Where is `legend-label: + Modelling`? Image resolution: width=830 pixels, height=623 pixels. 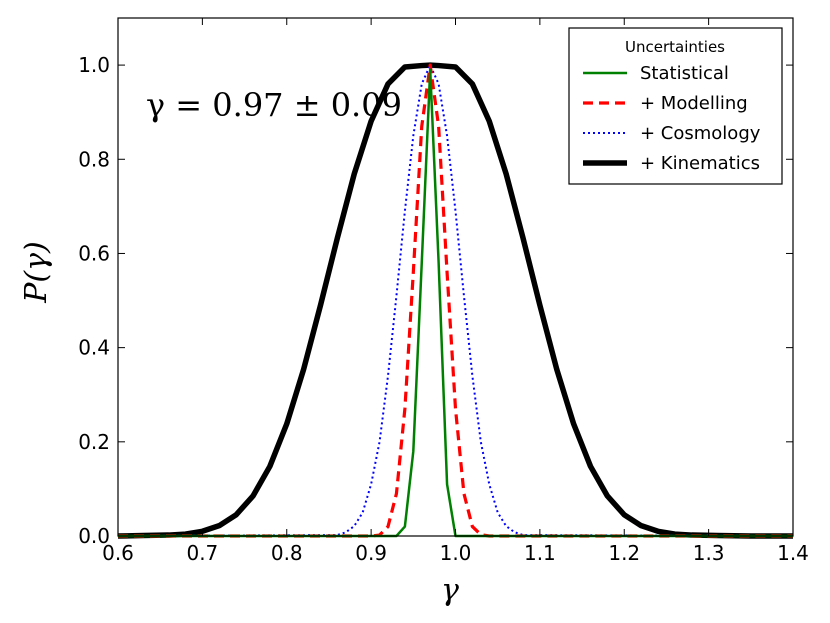
legend-label: + Modelling is located at coordinates (694, 103).